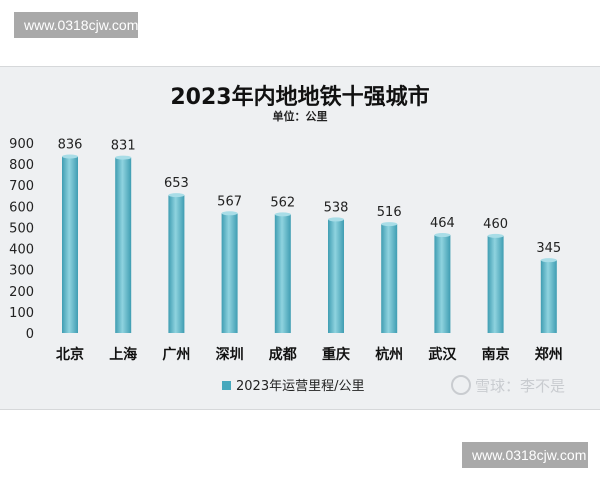  I want to click on legend-swatch, so click(226, 385).